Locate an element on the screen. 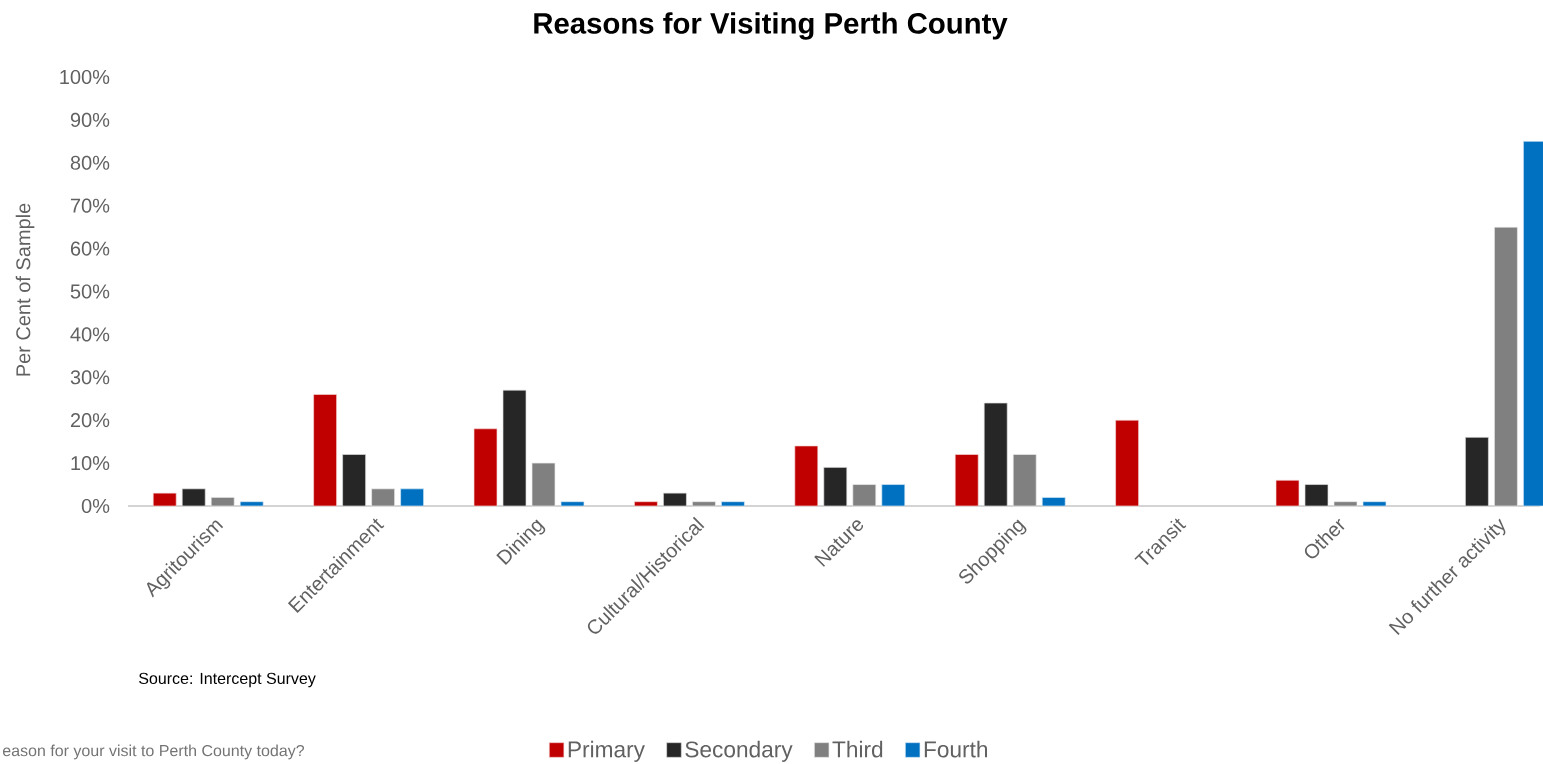 The height and width of the screenshot is (764, 1543). y-tick-label: 70% is located at coordinates (90, 205).